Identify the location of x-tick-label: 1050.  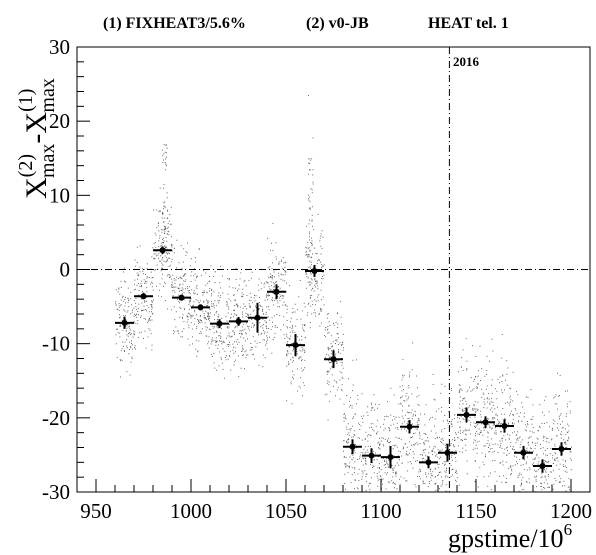
(286, 511).